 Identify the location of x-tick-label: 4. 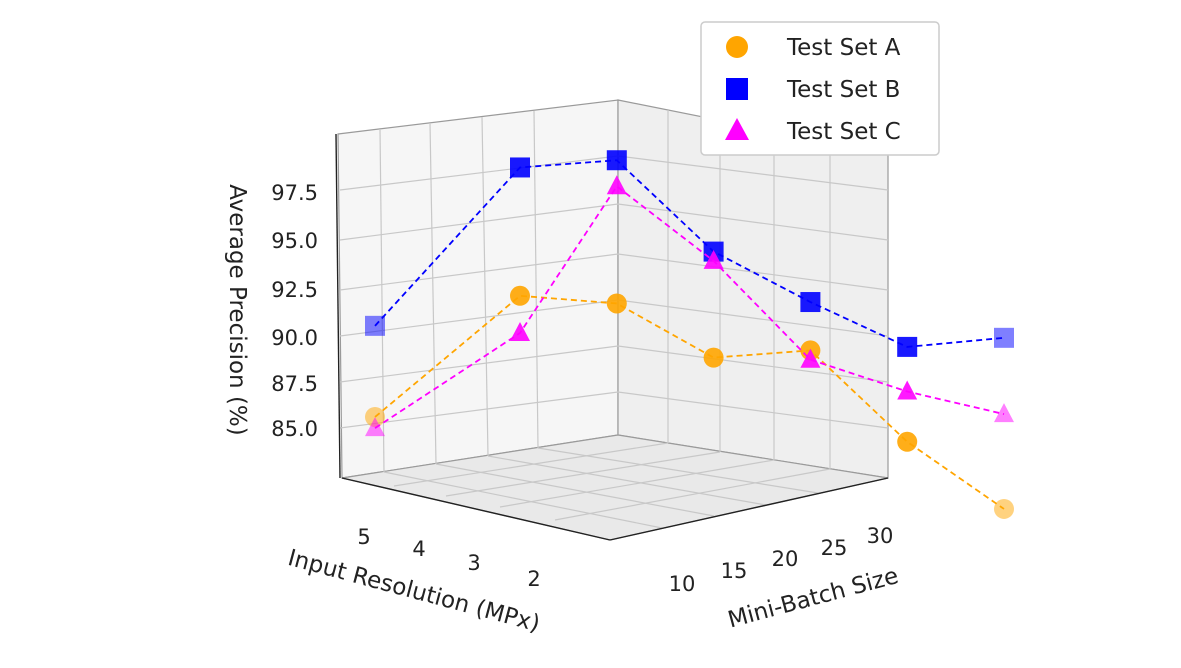
(418, 549).